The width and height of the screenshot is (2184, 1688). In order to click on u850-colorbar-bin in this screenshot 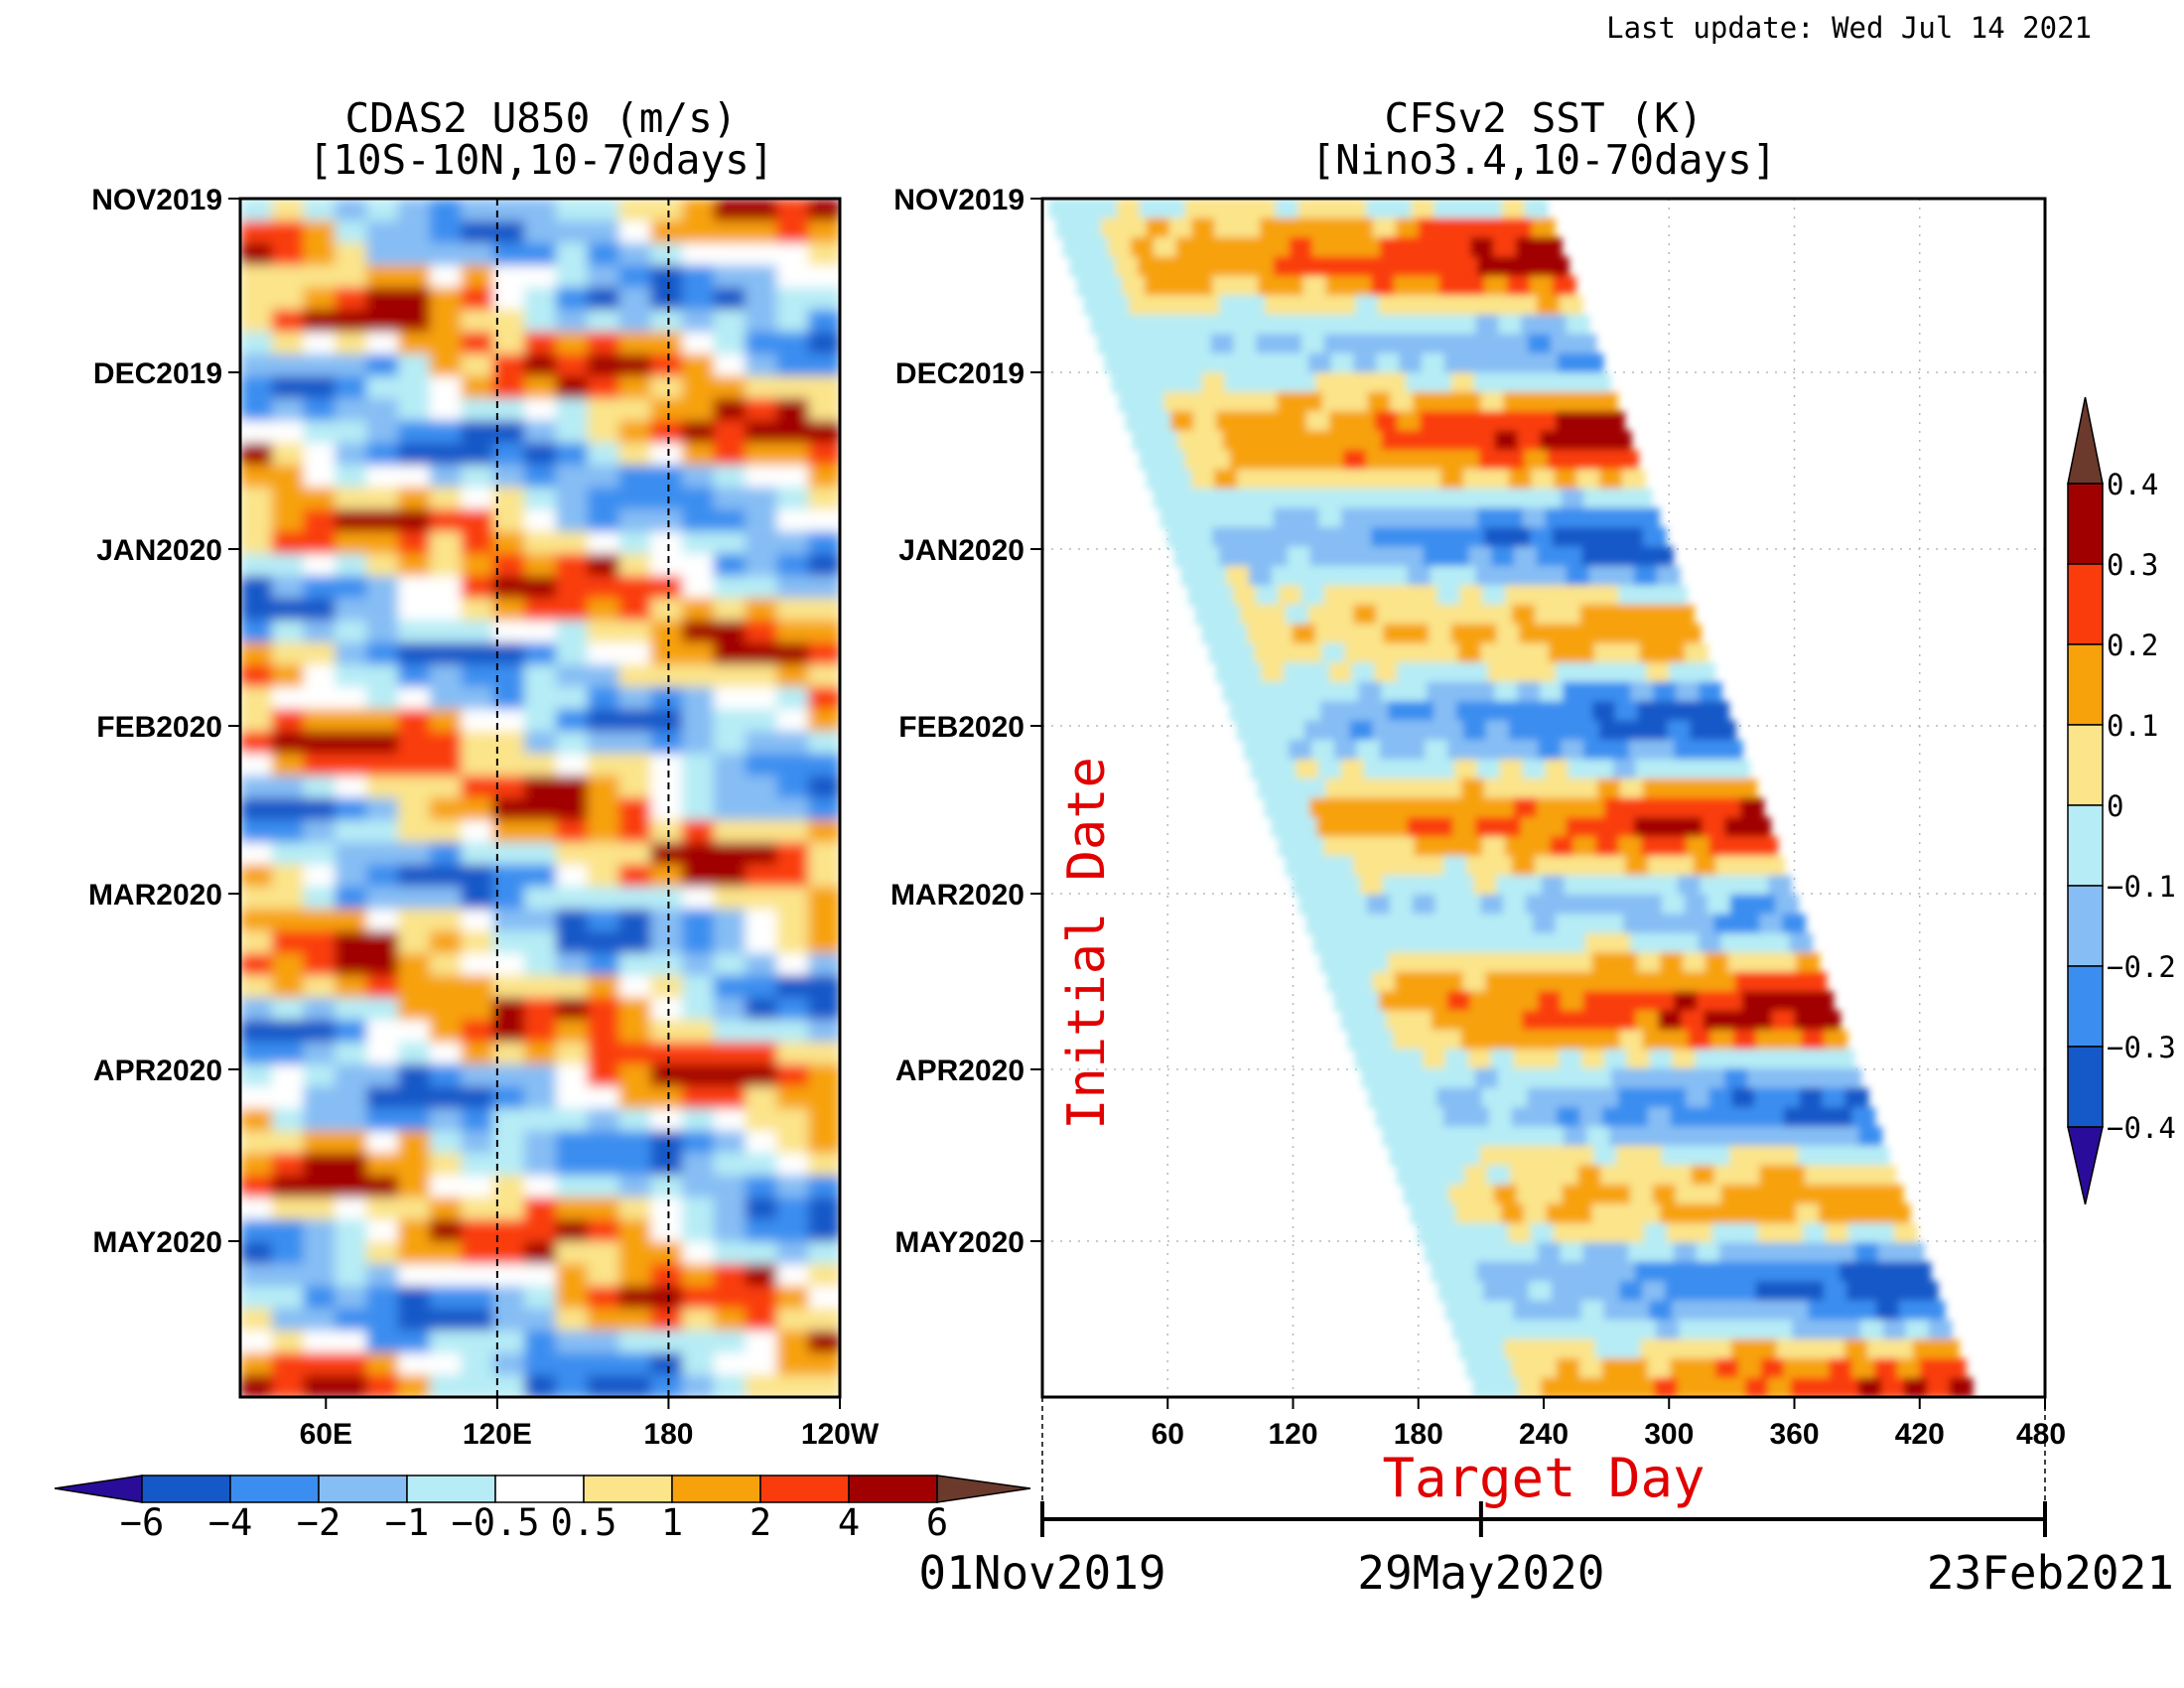, I will do `click(539, 1489)`.